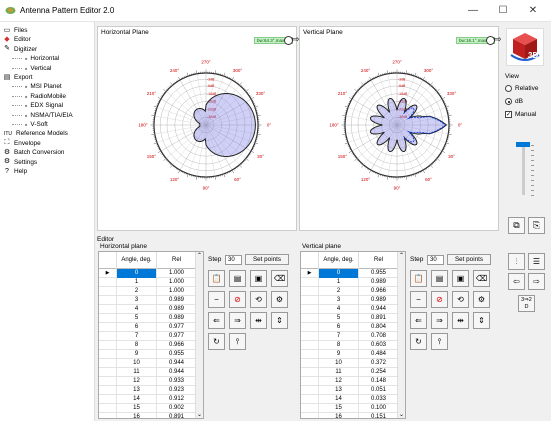 The width and height of the screenshot is (551, 421). I want to click on rel-cell: 0.933, so click(177, 381).